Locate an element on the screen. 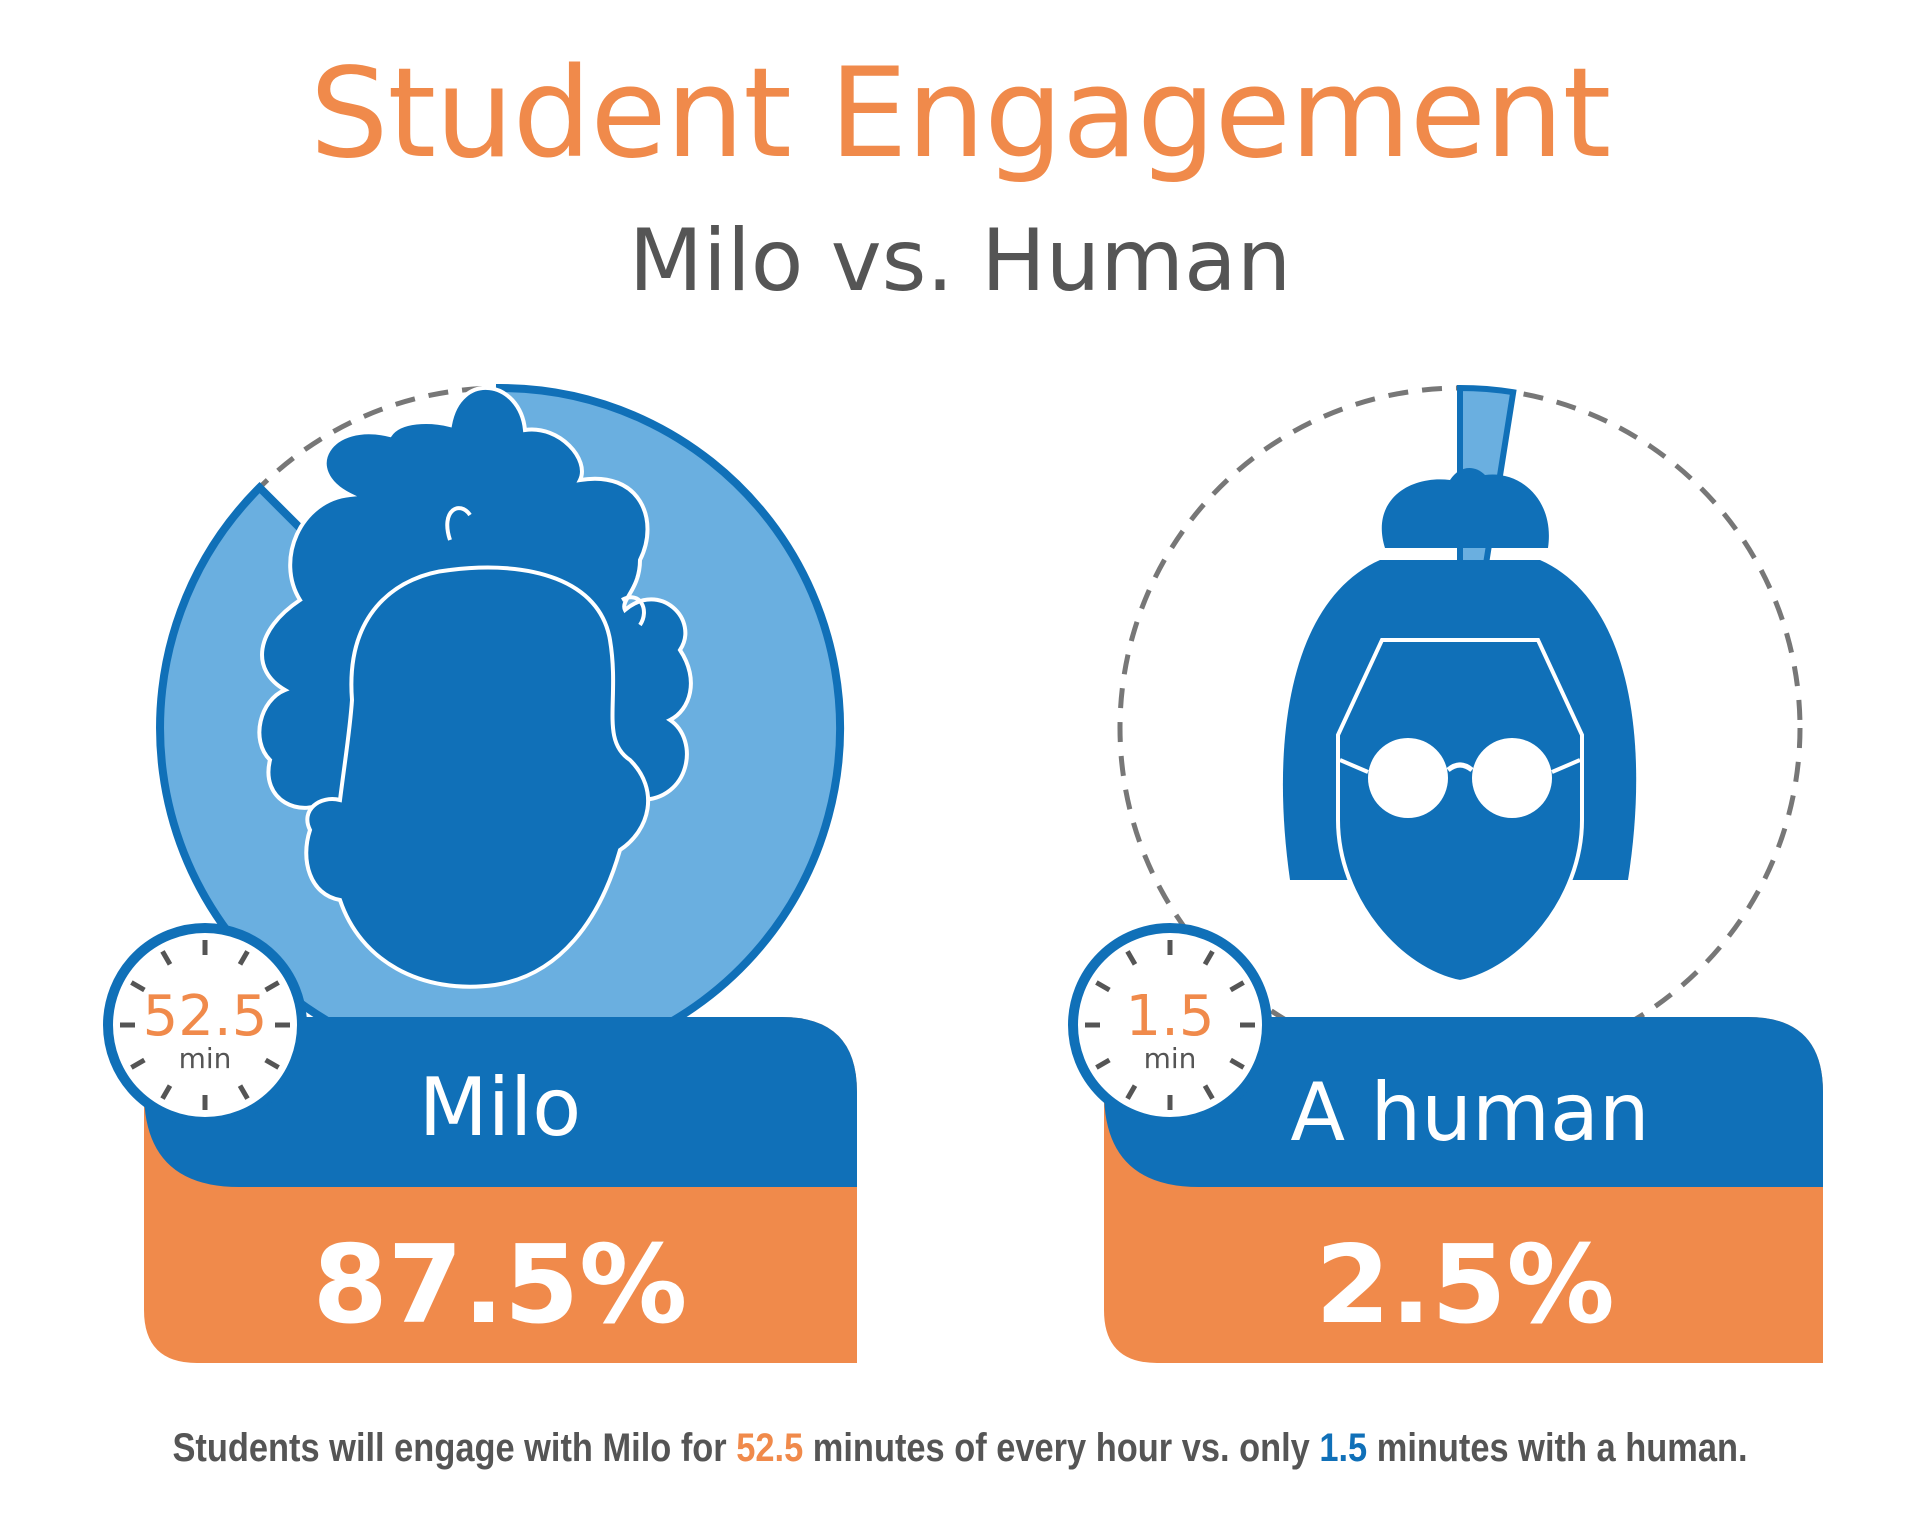  human-clock-ticks is located at coordinates (1170, 1025).